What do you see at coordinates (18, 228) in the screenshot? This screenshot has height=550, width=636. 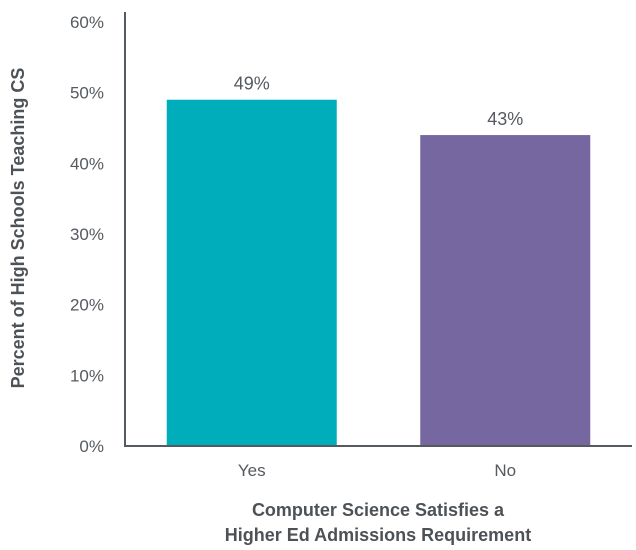 I see `y-axis-title: Percent of High Schools Teaching CS` at bounding box center [18, 228].